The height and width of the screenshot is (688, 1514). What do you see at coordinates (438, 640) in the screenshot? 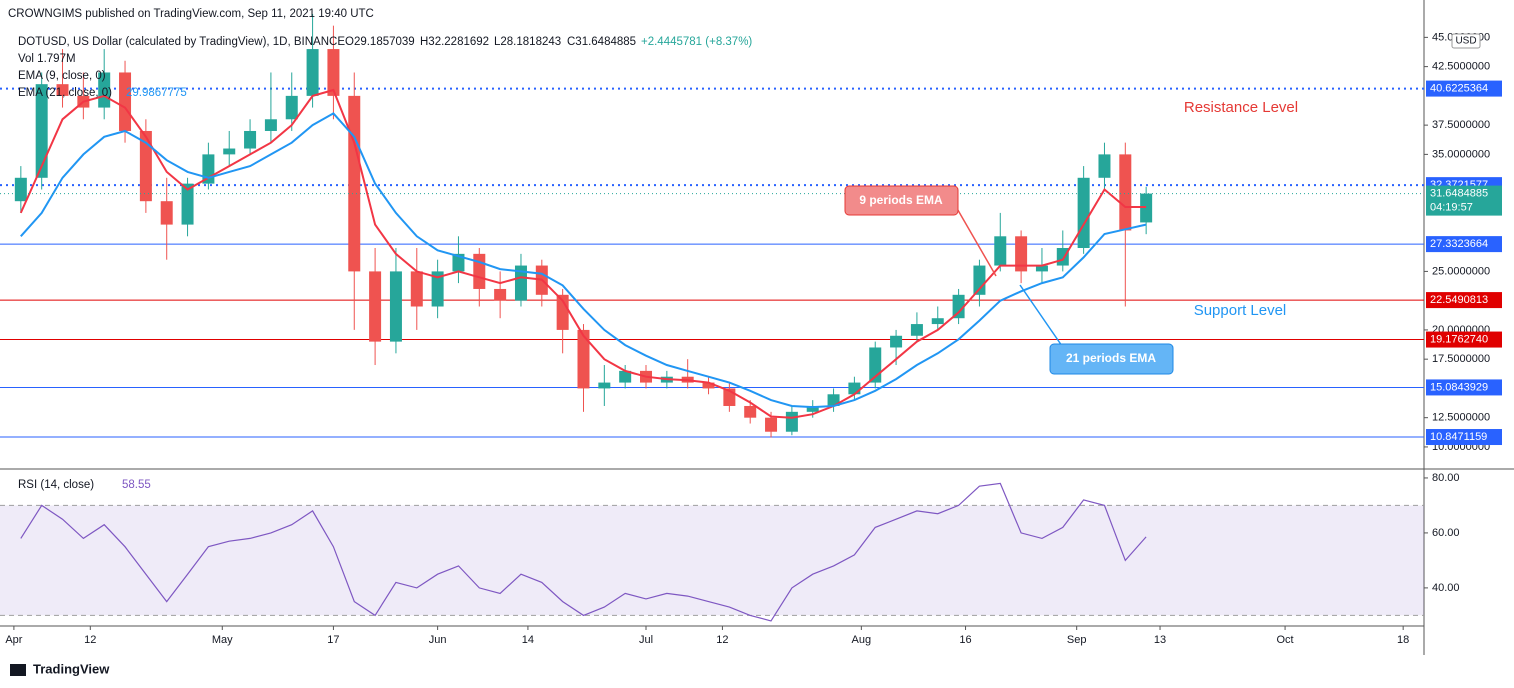
I see `x-tick-label: Jun` at bounding box center [438, 640].